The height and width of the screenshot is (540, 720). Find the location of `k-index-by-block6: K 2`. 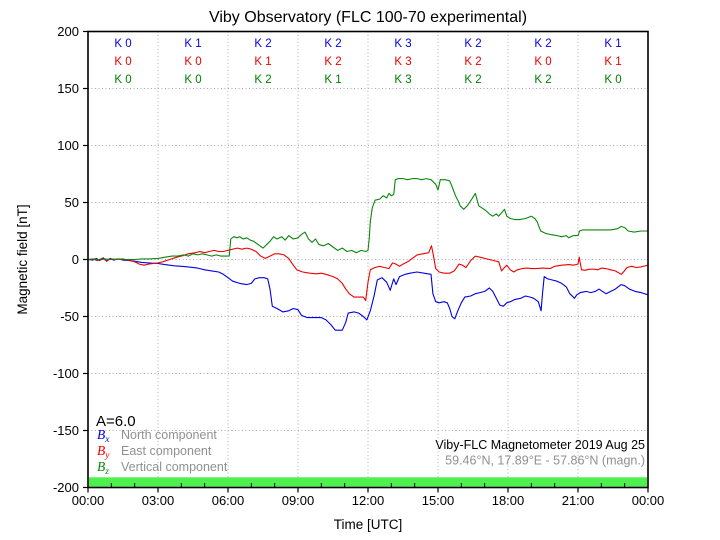

k-index-by-block6: K 2 is located at coordinates (472, 62).